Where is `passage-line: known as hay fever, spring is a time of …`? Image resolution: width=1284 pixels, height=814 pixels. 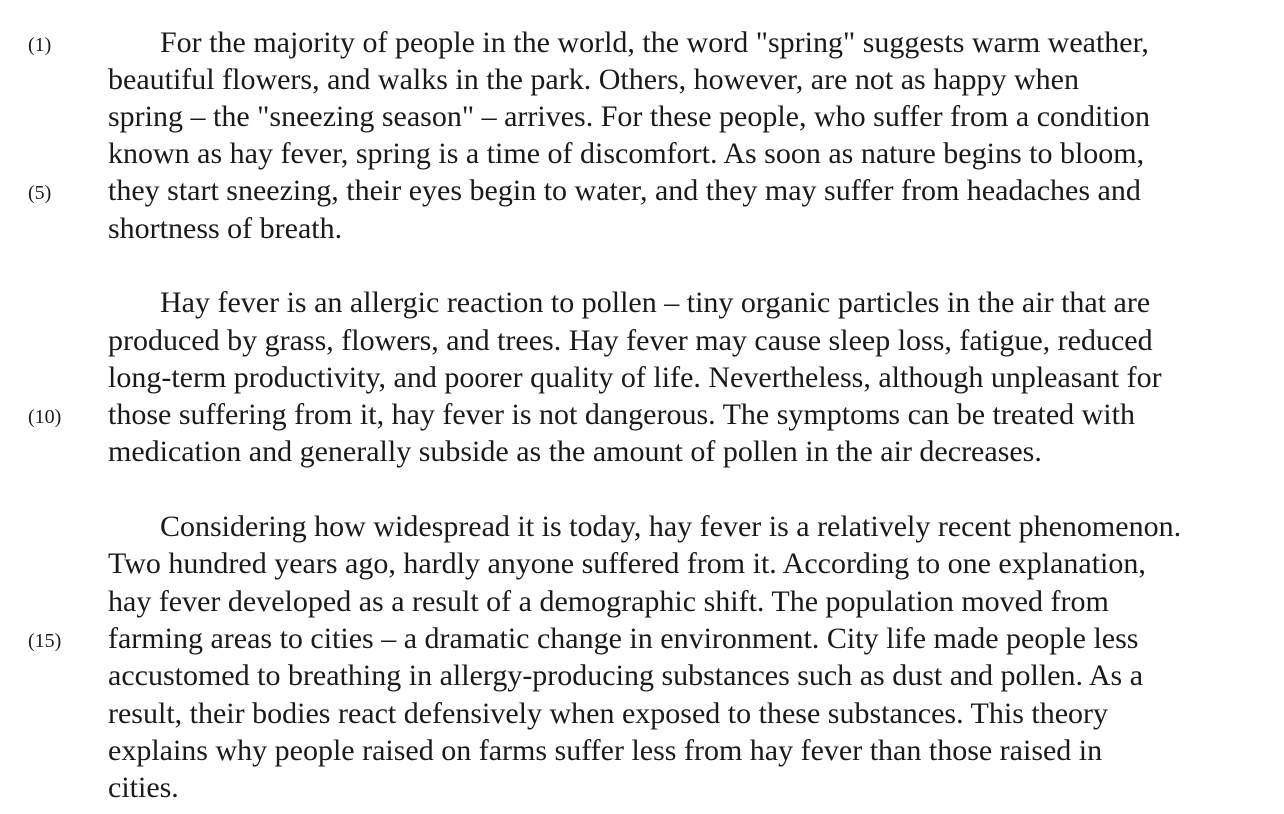
passage-line: known as hay fever, spring is a time of … is located at coordinates (626, 153).